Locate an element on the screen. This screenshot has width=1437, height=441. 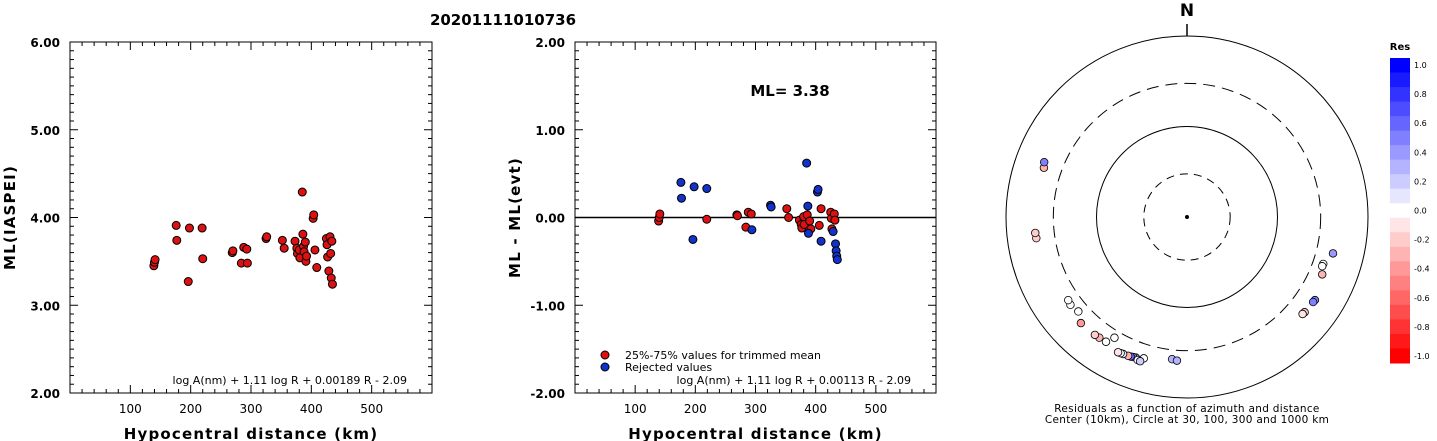
p1-y-tick-label: 3.00 is located at coordinates (45, 306).